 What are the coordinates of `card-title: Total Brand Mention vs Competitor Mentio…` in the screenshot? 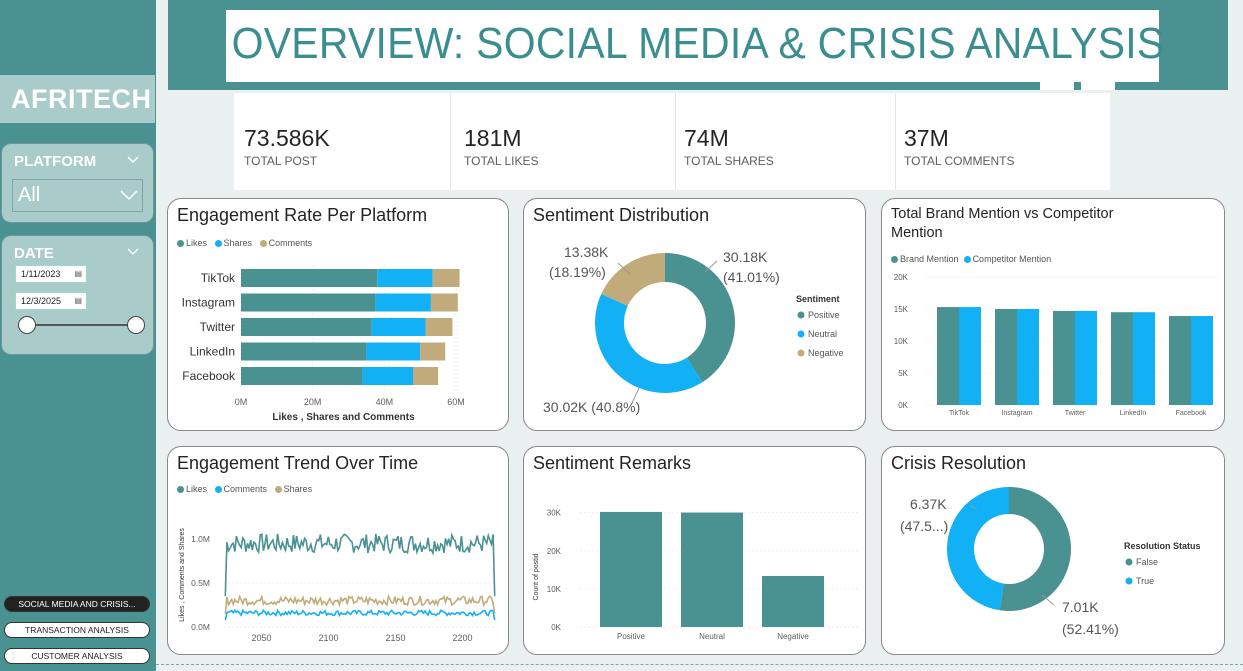 It's located at (1002, 224).